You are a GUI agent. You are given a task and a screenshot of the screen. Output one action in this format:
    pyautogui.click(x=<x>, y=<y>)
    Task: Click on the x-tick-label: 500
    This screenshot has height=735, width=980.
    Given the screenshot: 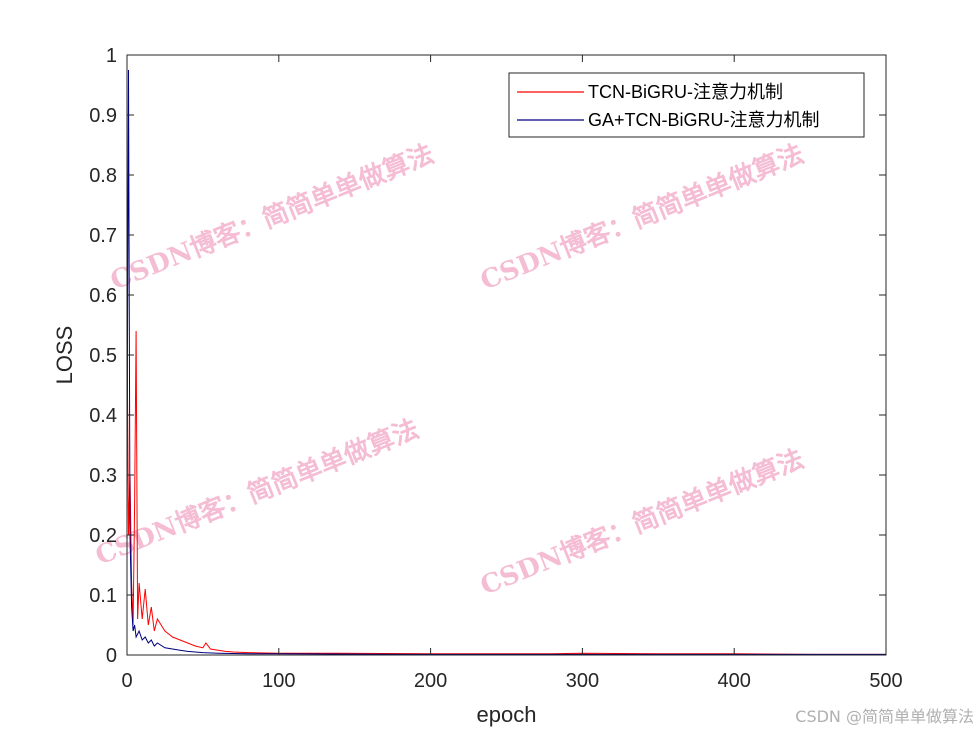 What is the action you would take?
    pyautogui.click(x=885, y=681)
    